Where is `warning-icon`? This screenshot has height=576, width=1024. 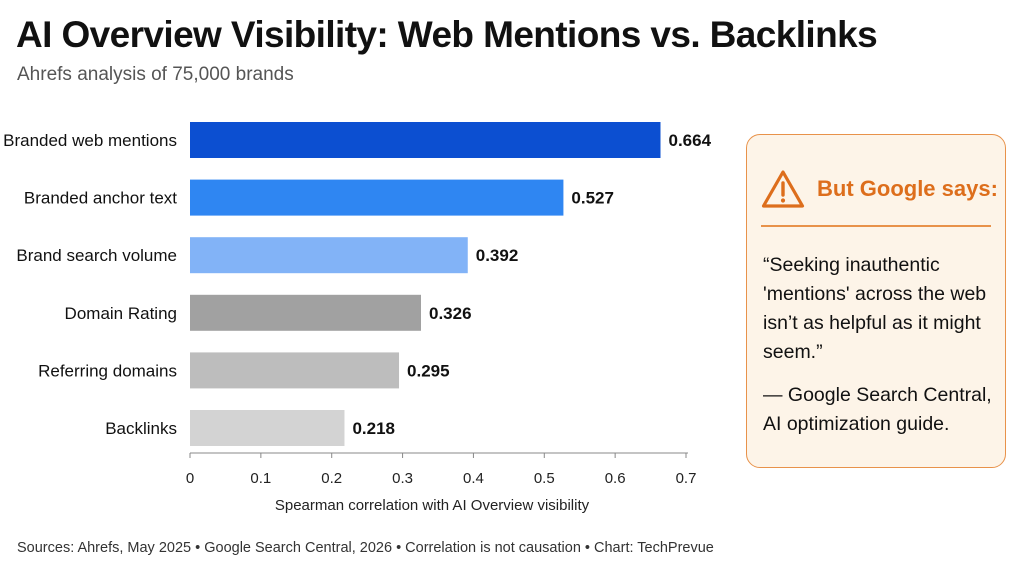
warning-icon is located at coordinates (783, 189).